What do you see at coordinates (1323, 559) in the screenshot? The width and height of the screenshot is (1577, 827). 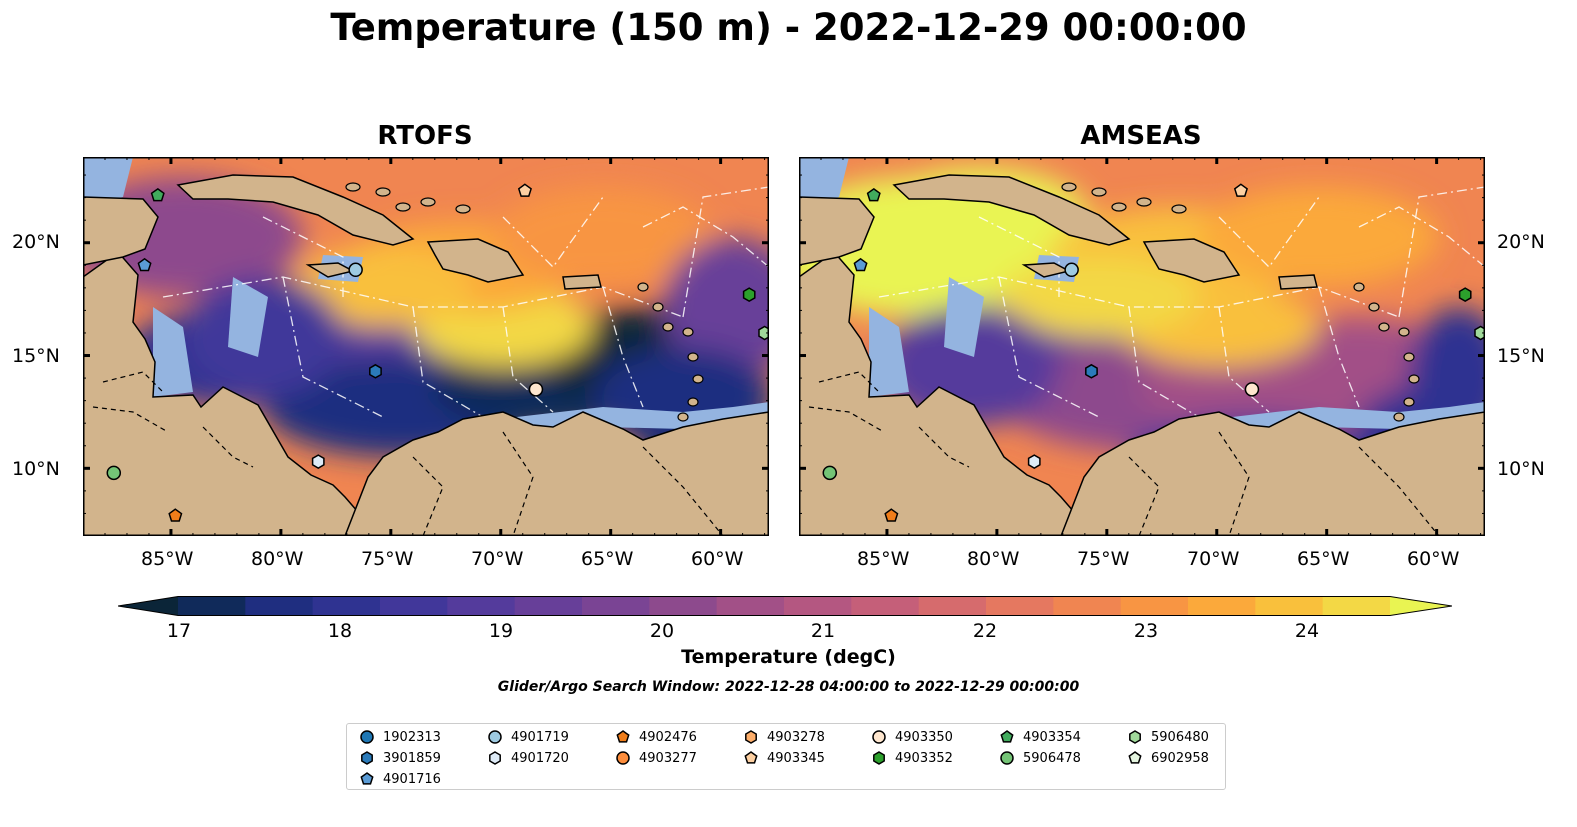 I see `lon-tick-right-65: 65°W` at bounding box center [1323, 559].